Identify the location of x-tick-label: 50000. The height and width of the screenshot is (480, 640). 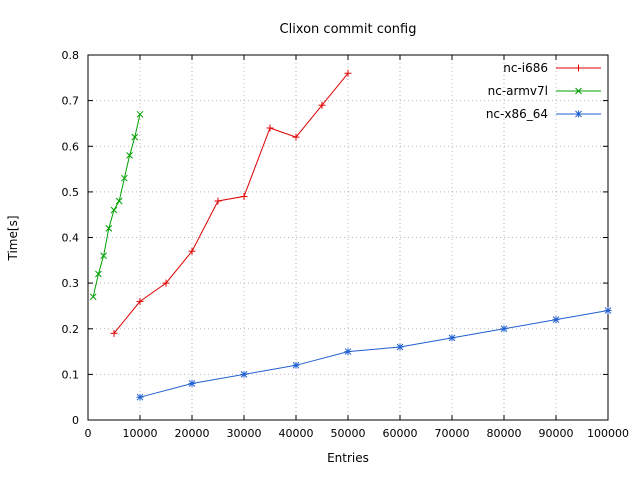
(348, 433).